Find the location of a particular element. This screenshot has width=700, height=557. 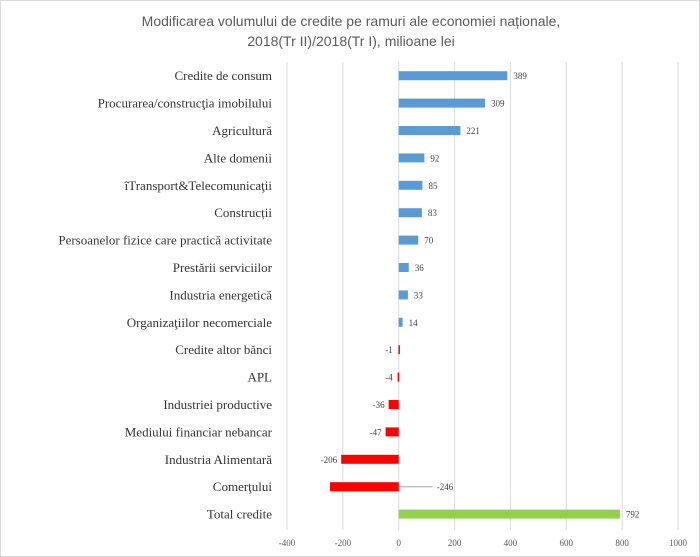

value-label: 792 is located at coordinates (633, 515).